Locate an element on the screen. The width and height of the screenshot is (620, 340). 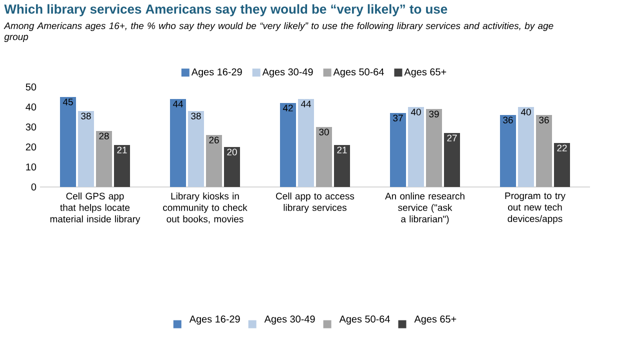
text: Ages 16-29 is located at coordinates (214, 320).